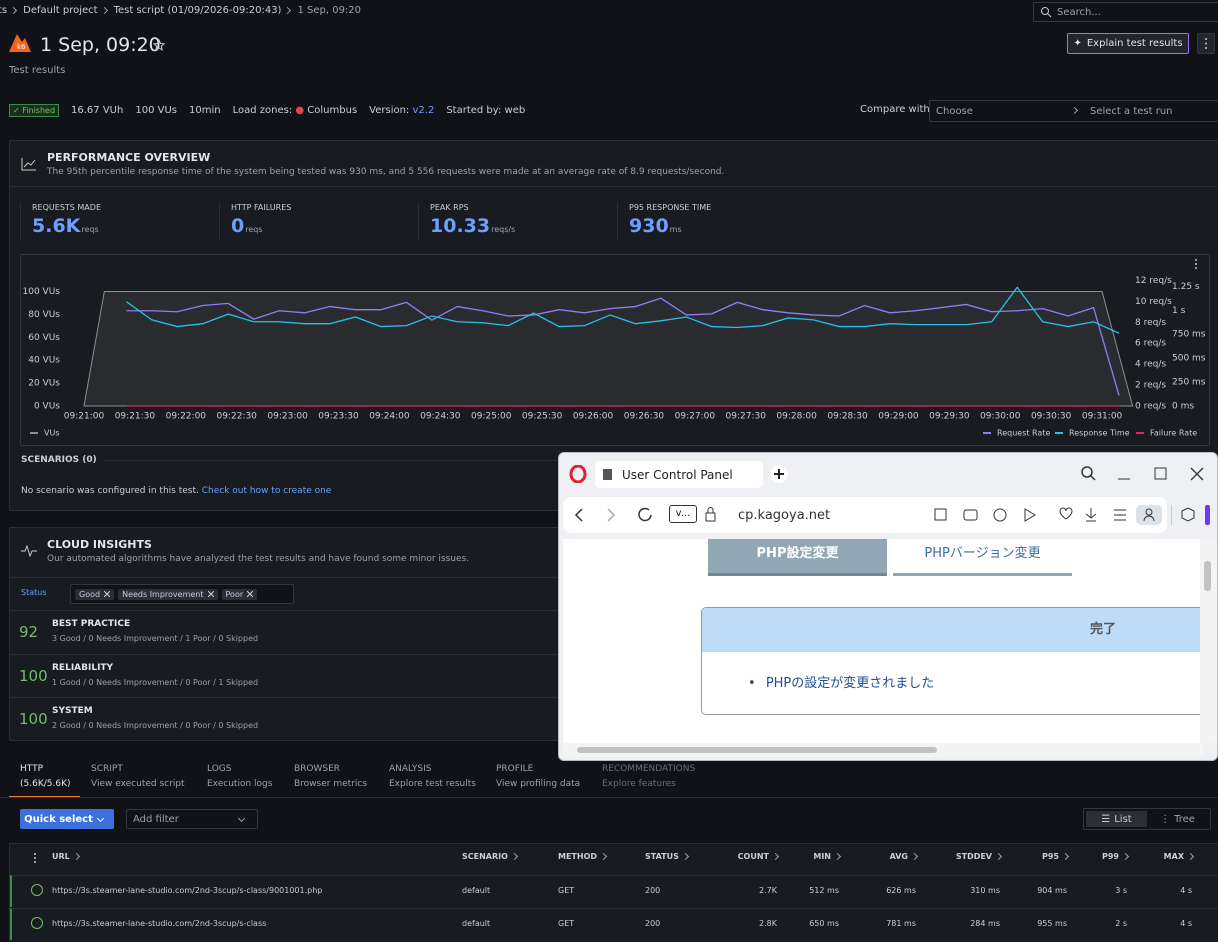 The image size is (1218, 942). Describe the element at coordinates (850, 683) in the screenshot. I see `result-message-text: PHPの設定が変更されました` at that location.